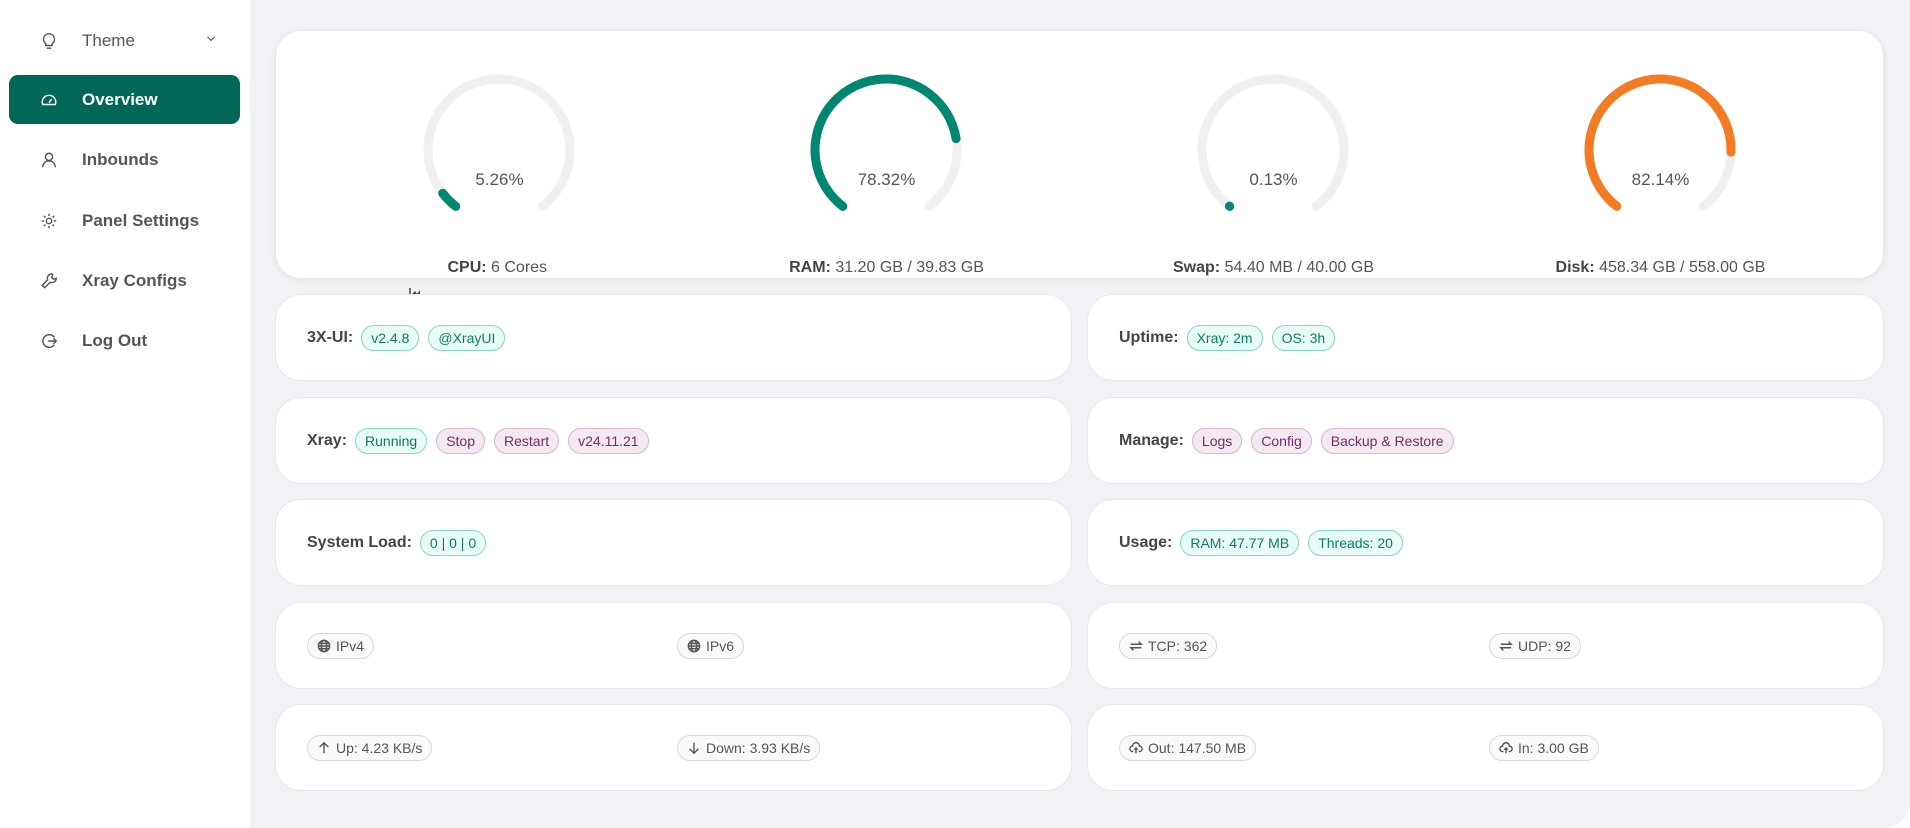  I want to click on upload-speed-label: Up: 4.23 KB/s, so click(379, 747).